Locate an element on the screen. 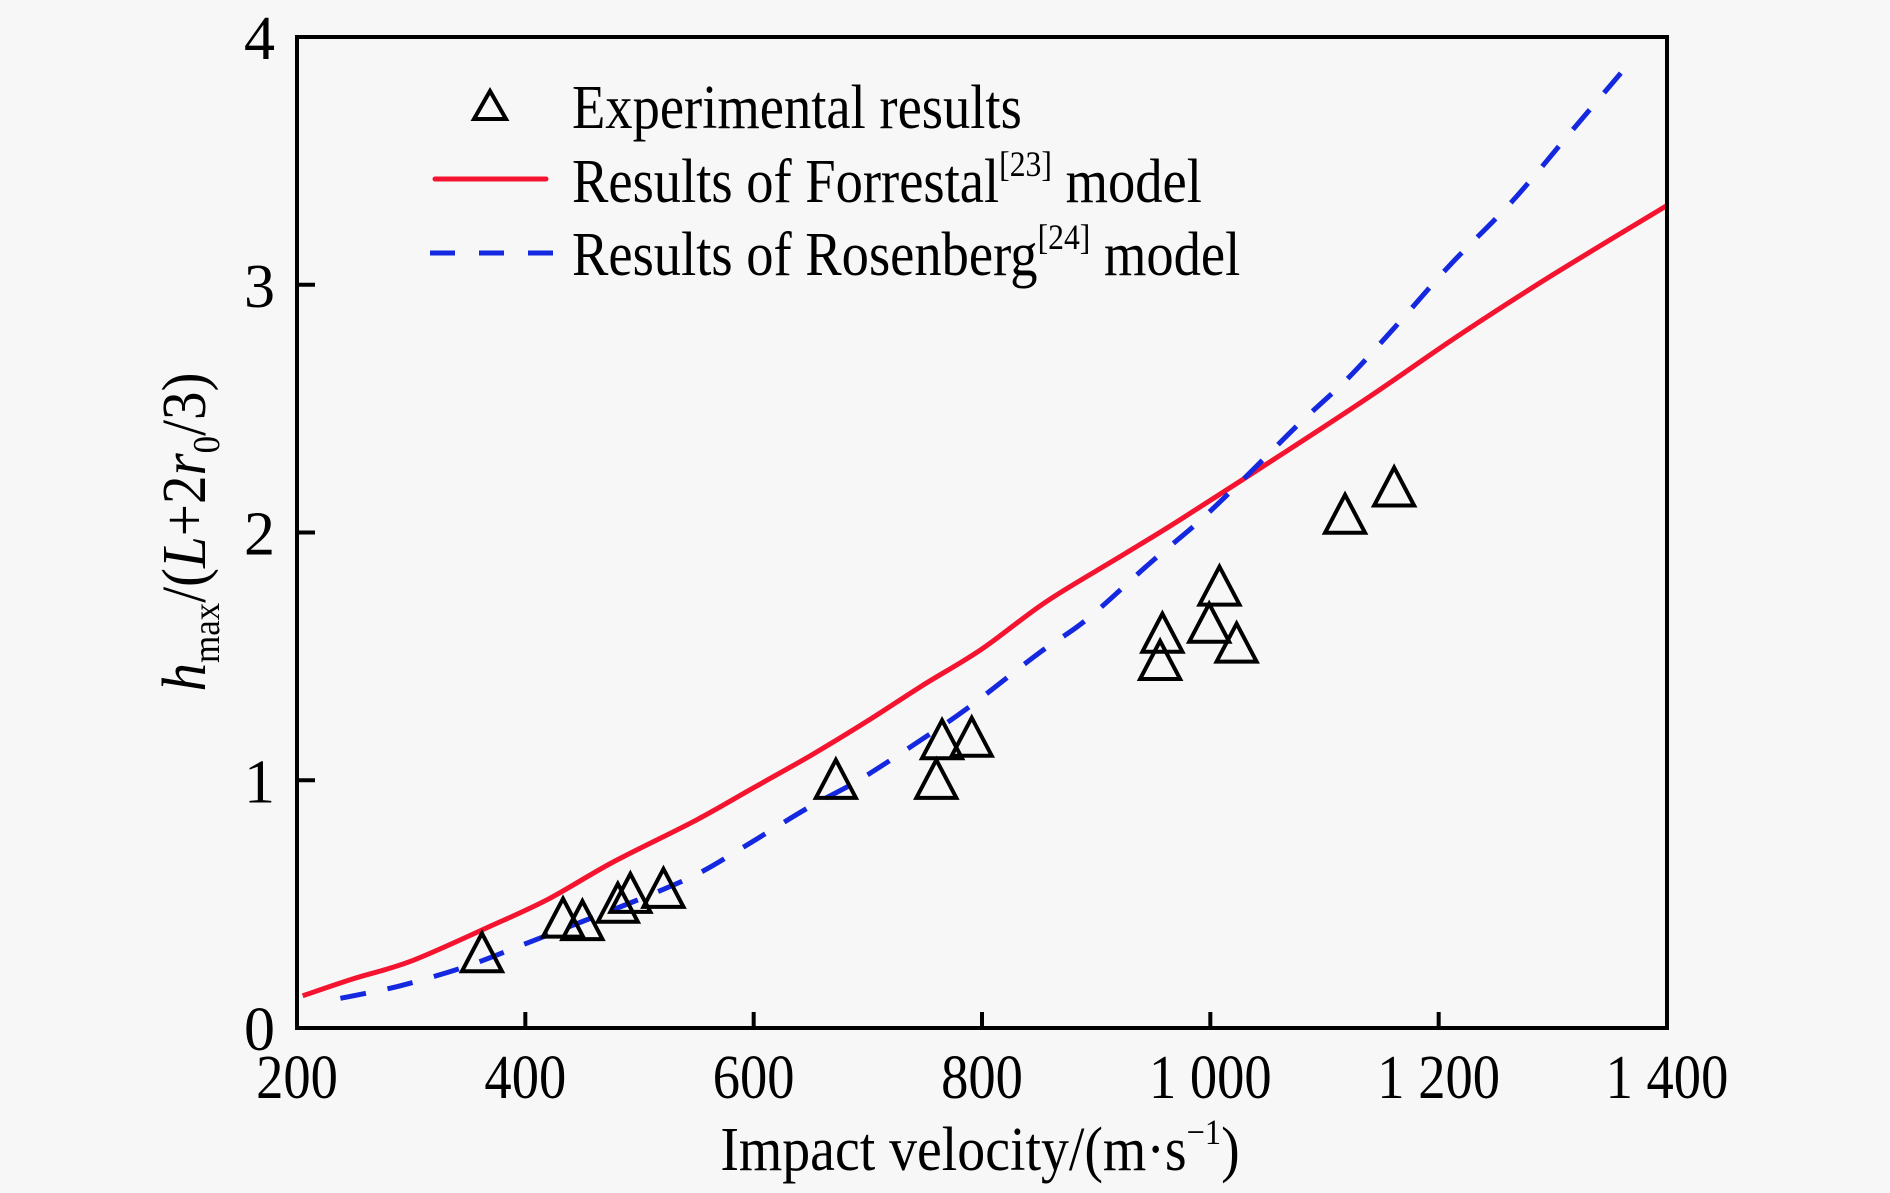 Image resolution: width=1890 pixels, height=1193 pixels. x-tick-label: 600 is located at coordinates (754, 1077).